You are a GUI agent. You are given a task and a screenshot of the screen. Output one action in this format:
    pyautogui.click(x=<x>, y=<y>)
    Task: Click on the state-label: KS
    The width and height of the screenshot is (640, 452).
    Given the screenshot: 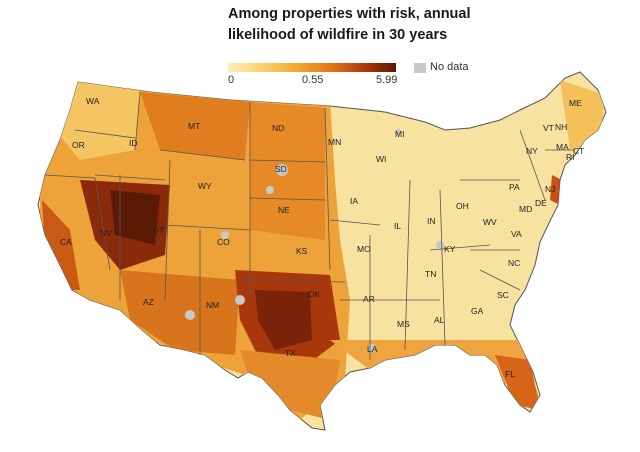 What is the action you would take?
    pyautogui.click(x=302, y=251)
    